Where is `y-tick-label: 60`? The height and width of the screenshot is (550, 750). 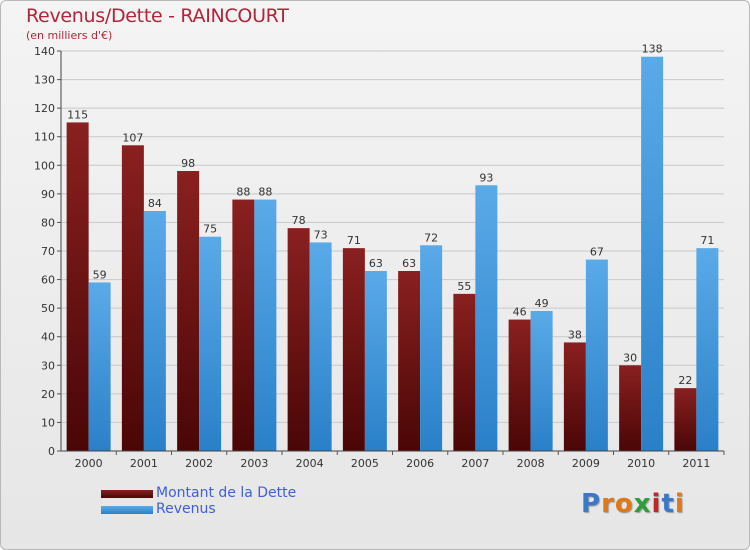
y-tick-label: 60 is located at coordinates (48, 280).